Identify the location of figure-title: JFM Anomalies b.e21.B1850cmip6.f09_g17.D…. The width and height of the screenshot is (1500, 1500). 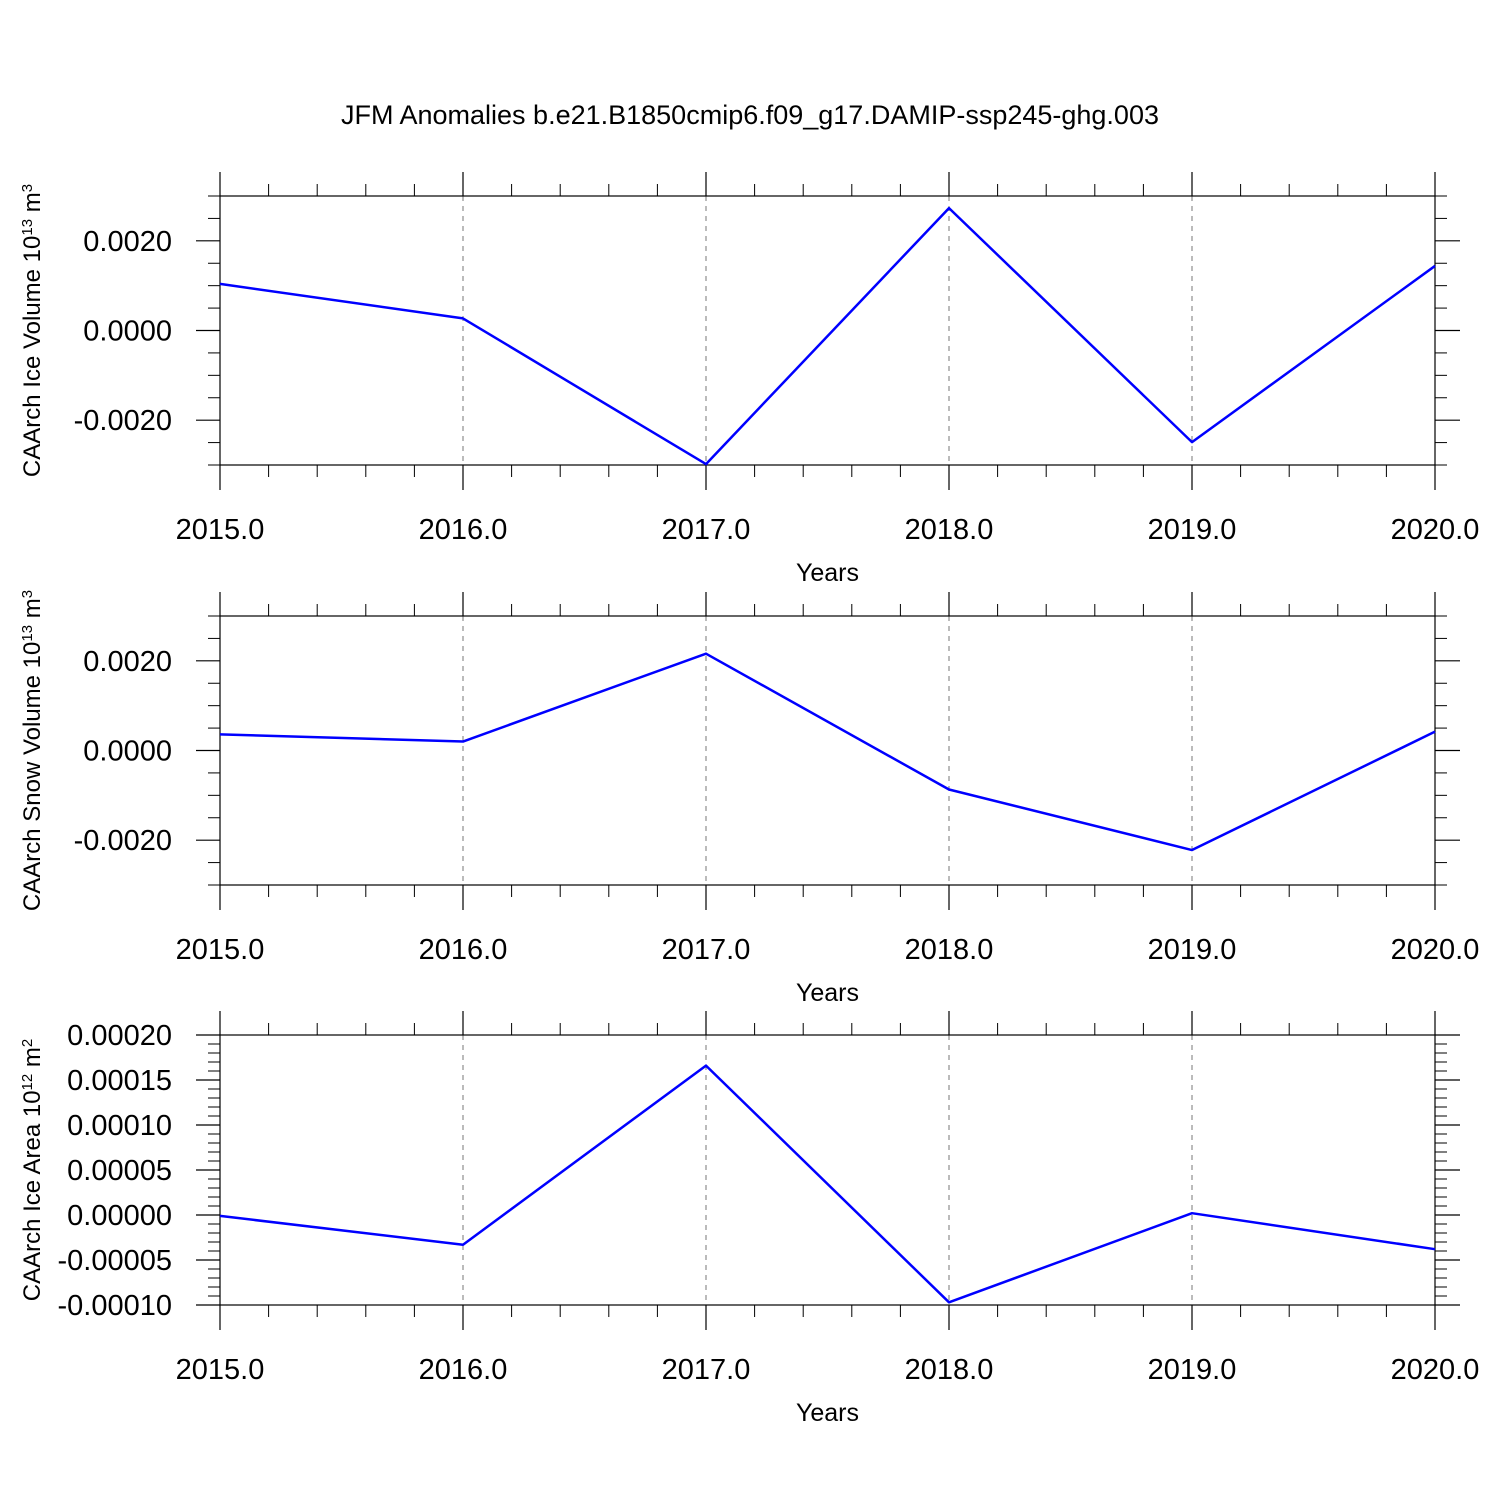
(750, 115).